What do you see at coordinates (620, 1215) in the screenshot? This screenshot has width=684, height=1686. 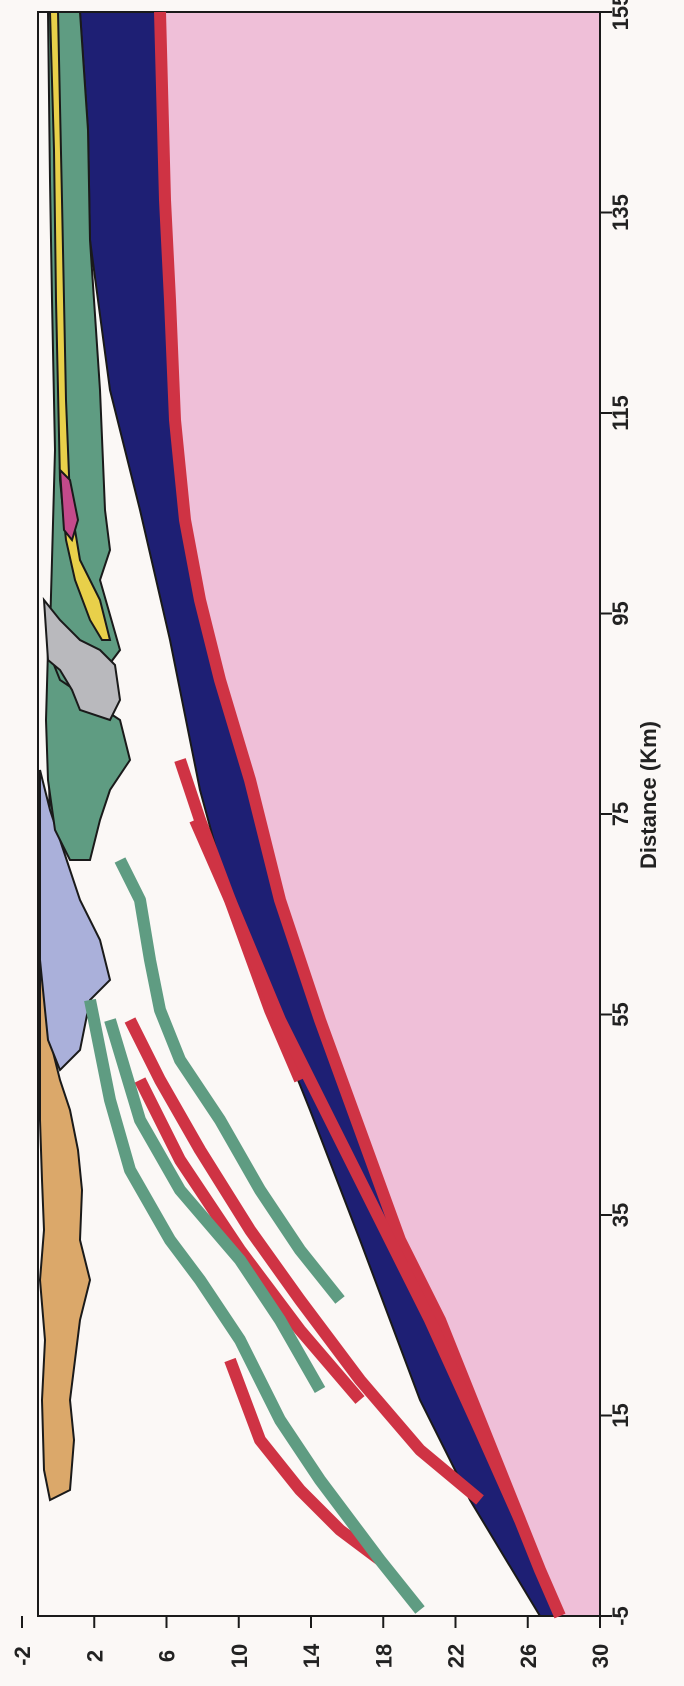 I see `x-tick-label: 35` at bounding box center [620, 1215].